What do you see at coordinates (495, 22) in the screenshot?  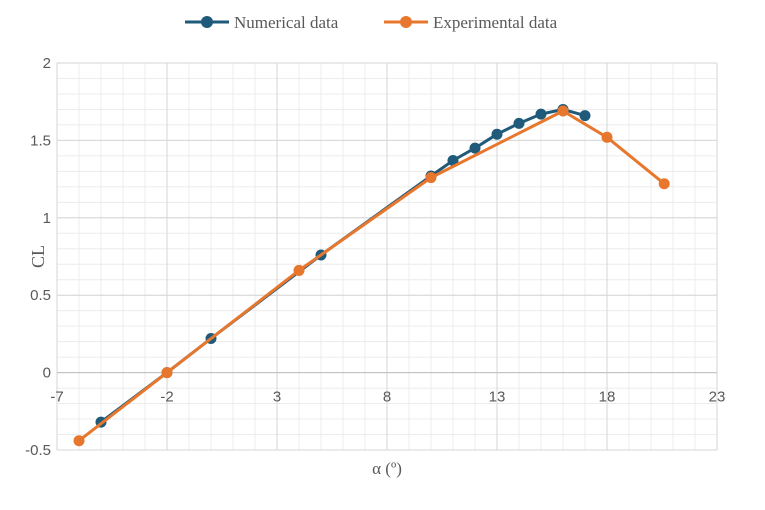 I see `legend-label: Experimental data` at bounding box center [495, 22].